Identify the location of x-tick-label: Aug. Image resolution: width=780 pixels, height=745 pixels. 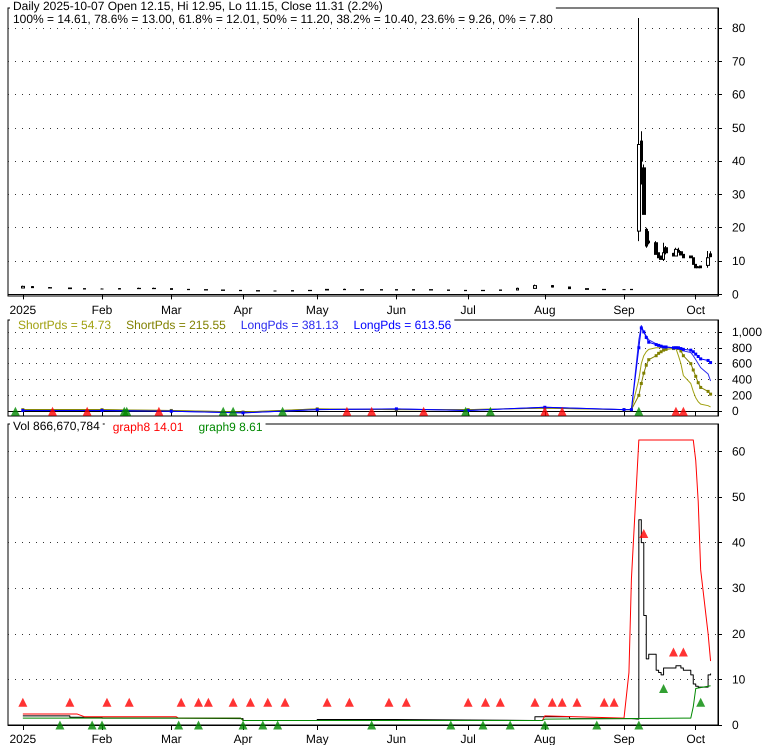
(545, 310).